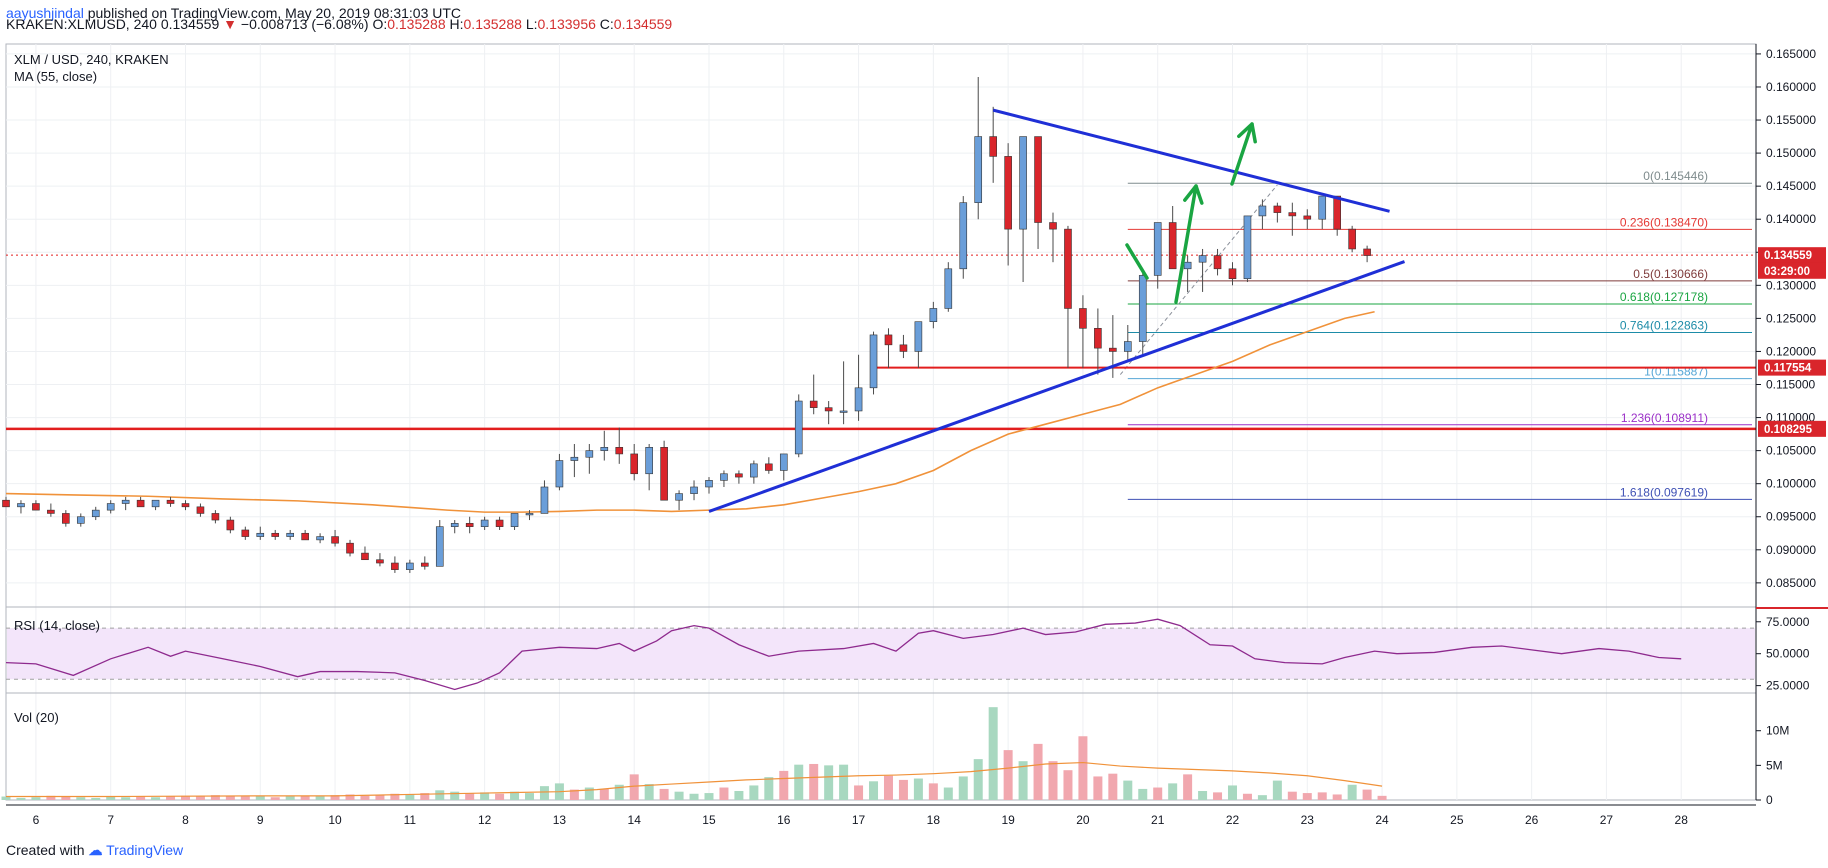 This screenshot has height=868, width=1828. What do you see at coordinates (1791, 285) in the screenshot?
I see `y-tick-label: 0.130000` at bounding box center [1791, 285].